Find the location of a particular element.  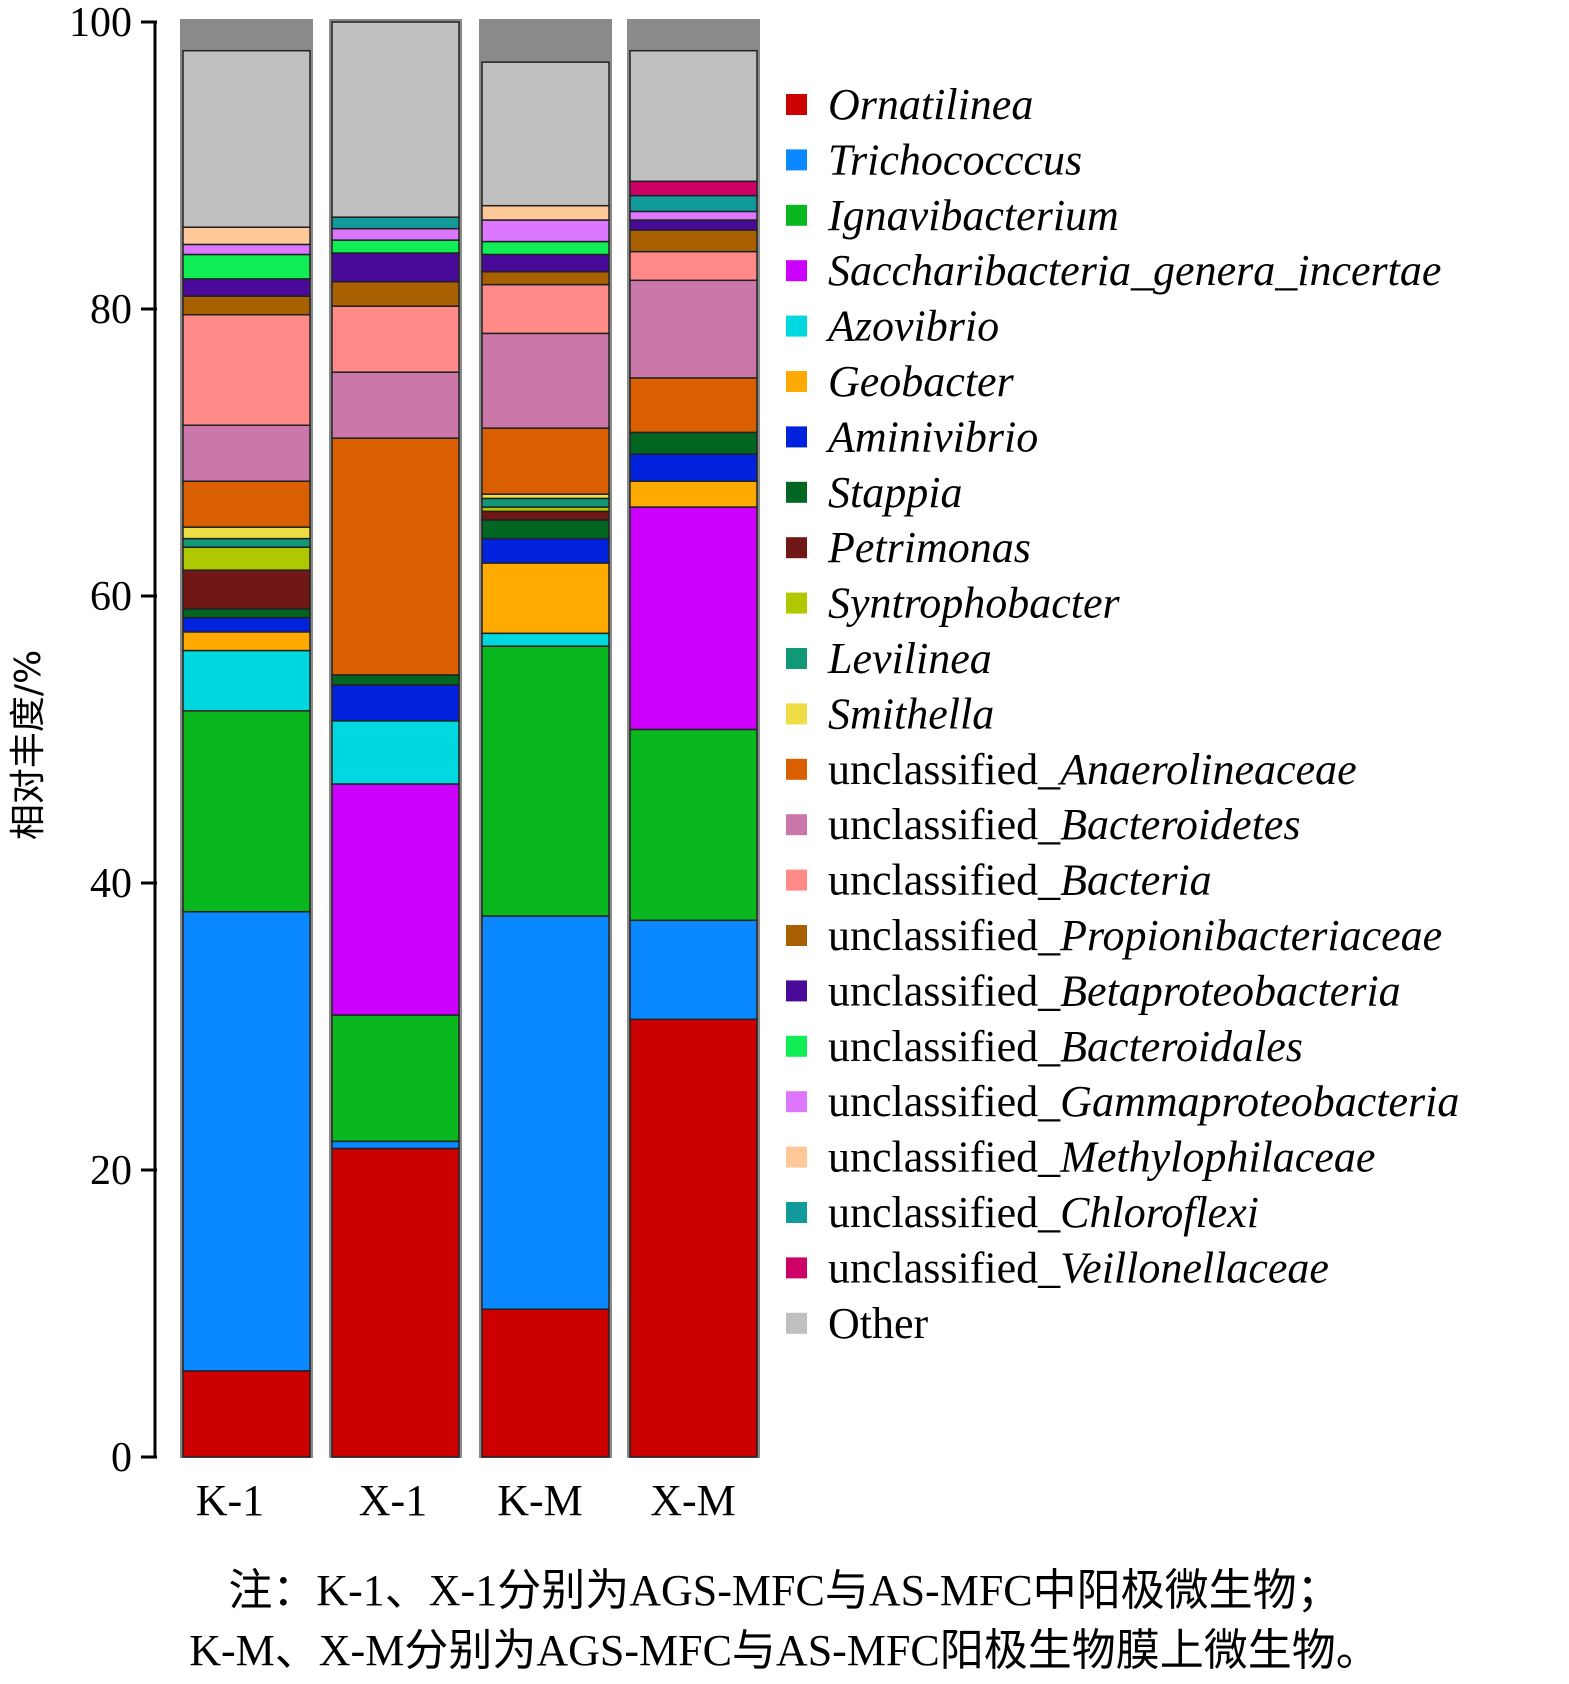

legend-label: Ornatilinea is located at coordinates (930, 104).